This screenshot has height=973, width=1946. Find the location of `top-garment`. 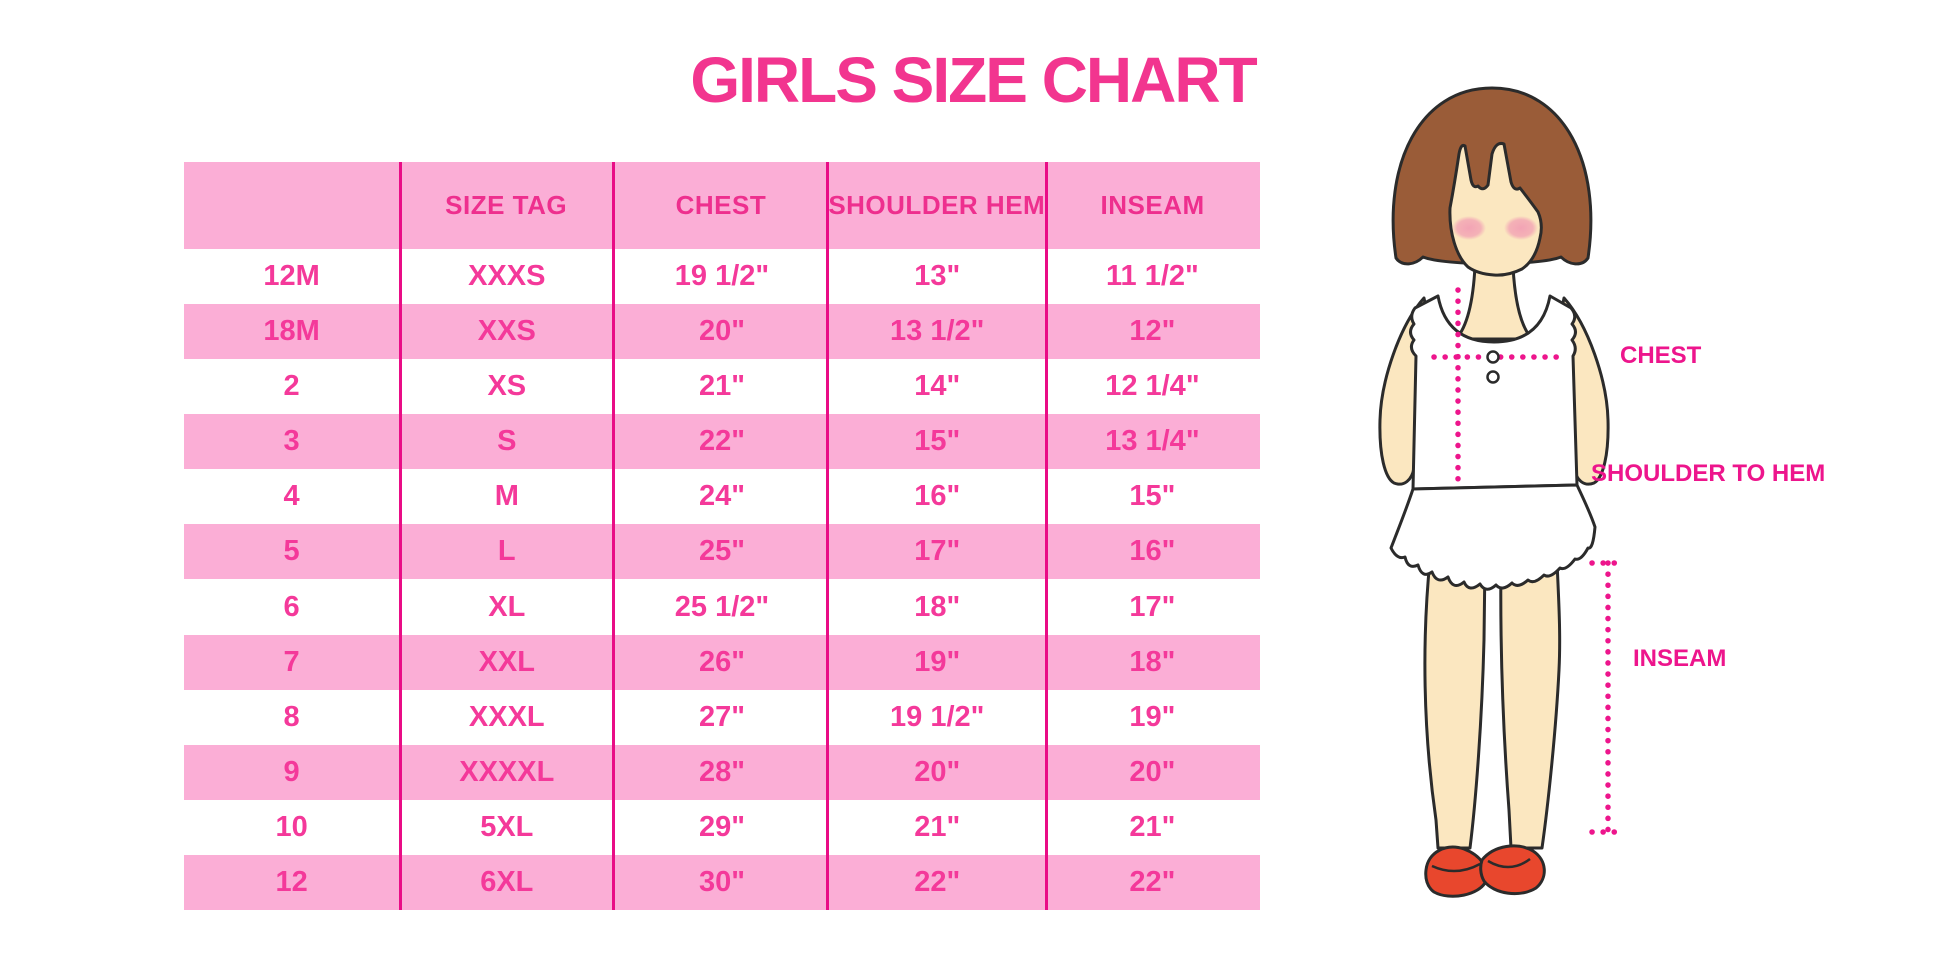

top-garment is located at coordinates (1494, 392).